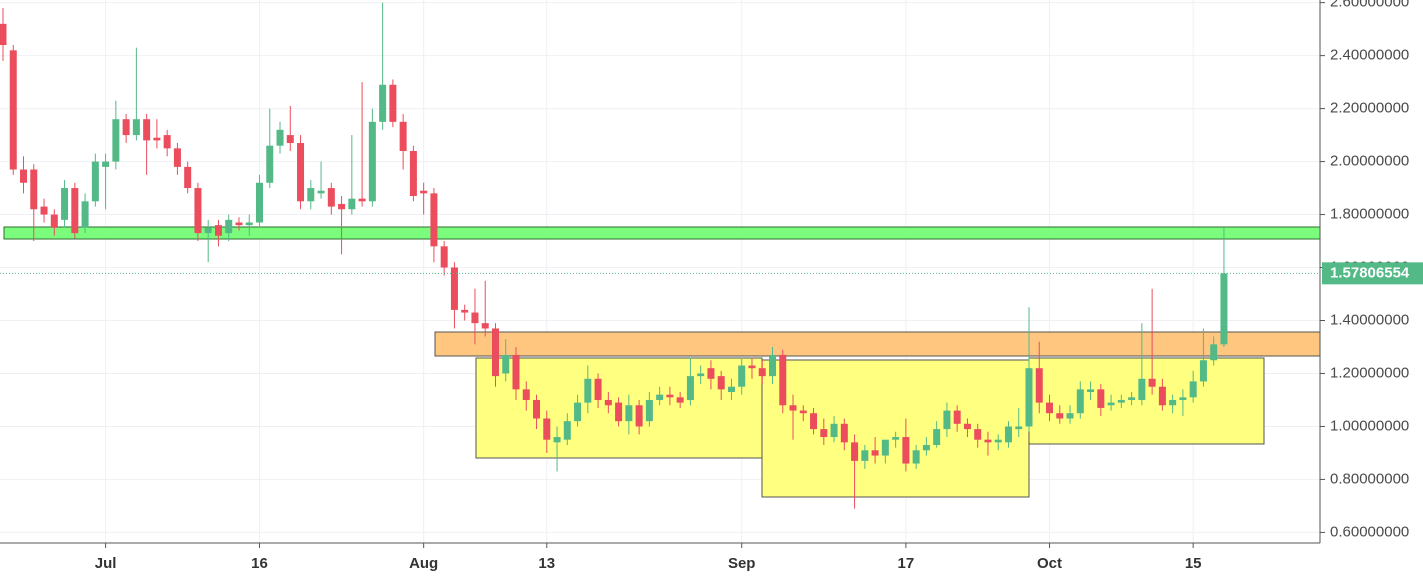 The height and width of the screenshot is (577, 1423). What do you see at coordinates (1369, 319) in the screenshot?
I see `y-tick-label: 1.40000000` at bounding box center [1369, 319].